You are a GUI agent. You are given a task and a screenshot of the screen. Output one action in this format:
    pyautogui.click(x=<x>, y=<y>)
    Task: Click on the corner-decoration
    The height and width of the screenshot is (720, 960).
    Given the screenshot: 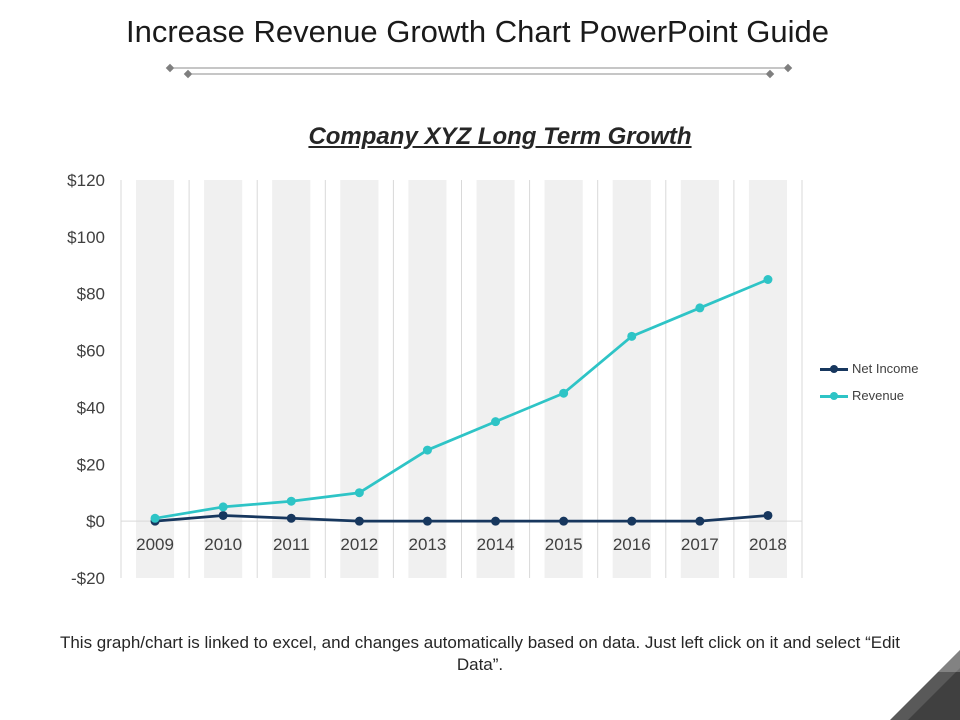 What is the action you would take?
    pyautogui.click(x=925, y=685)
    